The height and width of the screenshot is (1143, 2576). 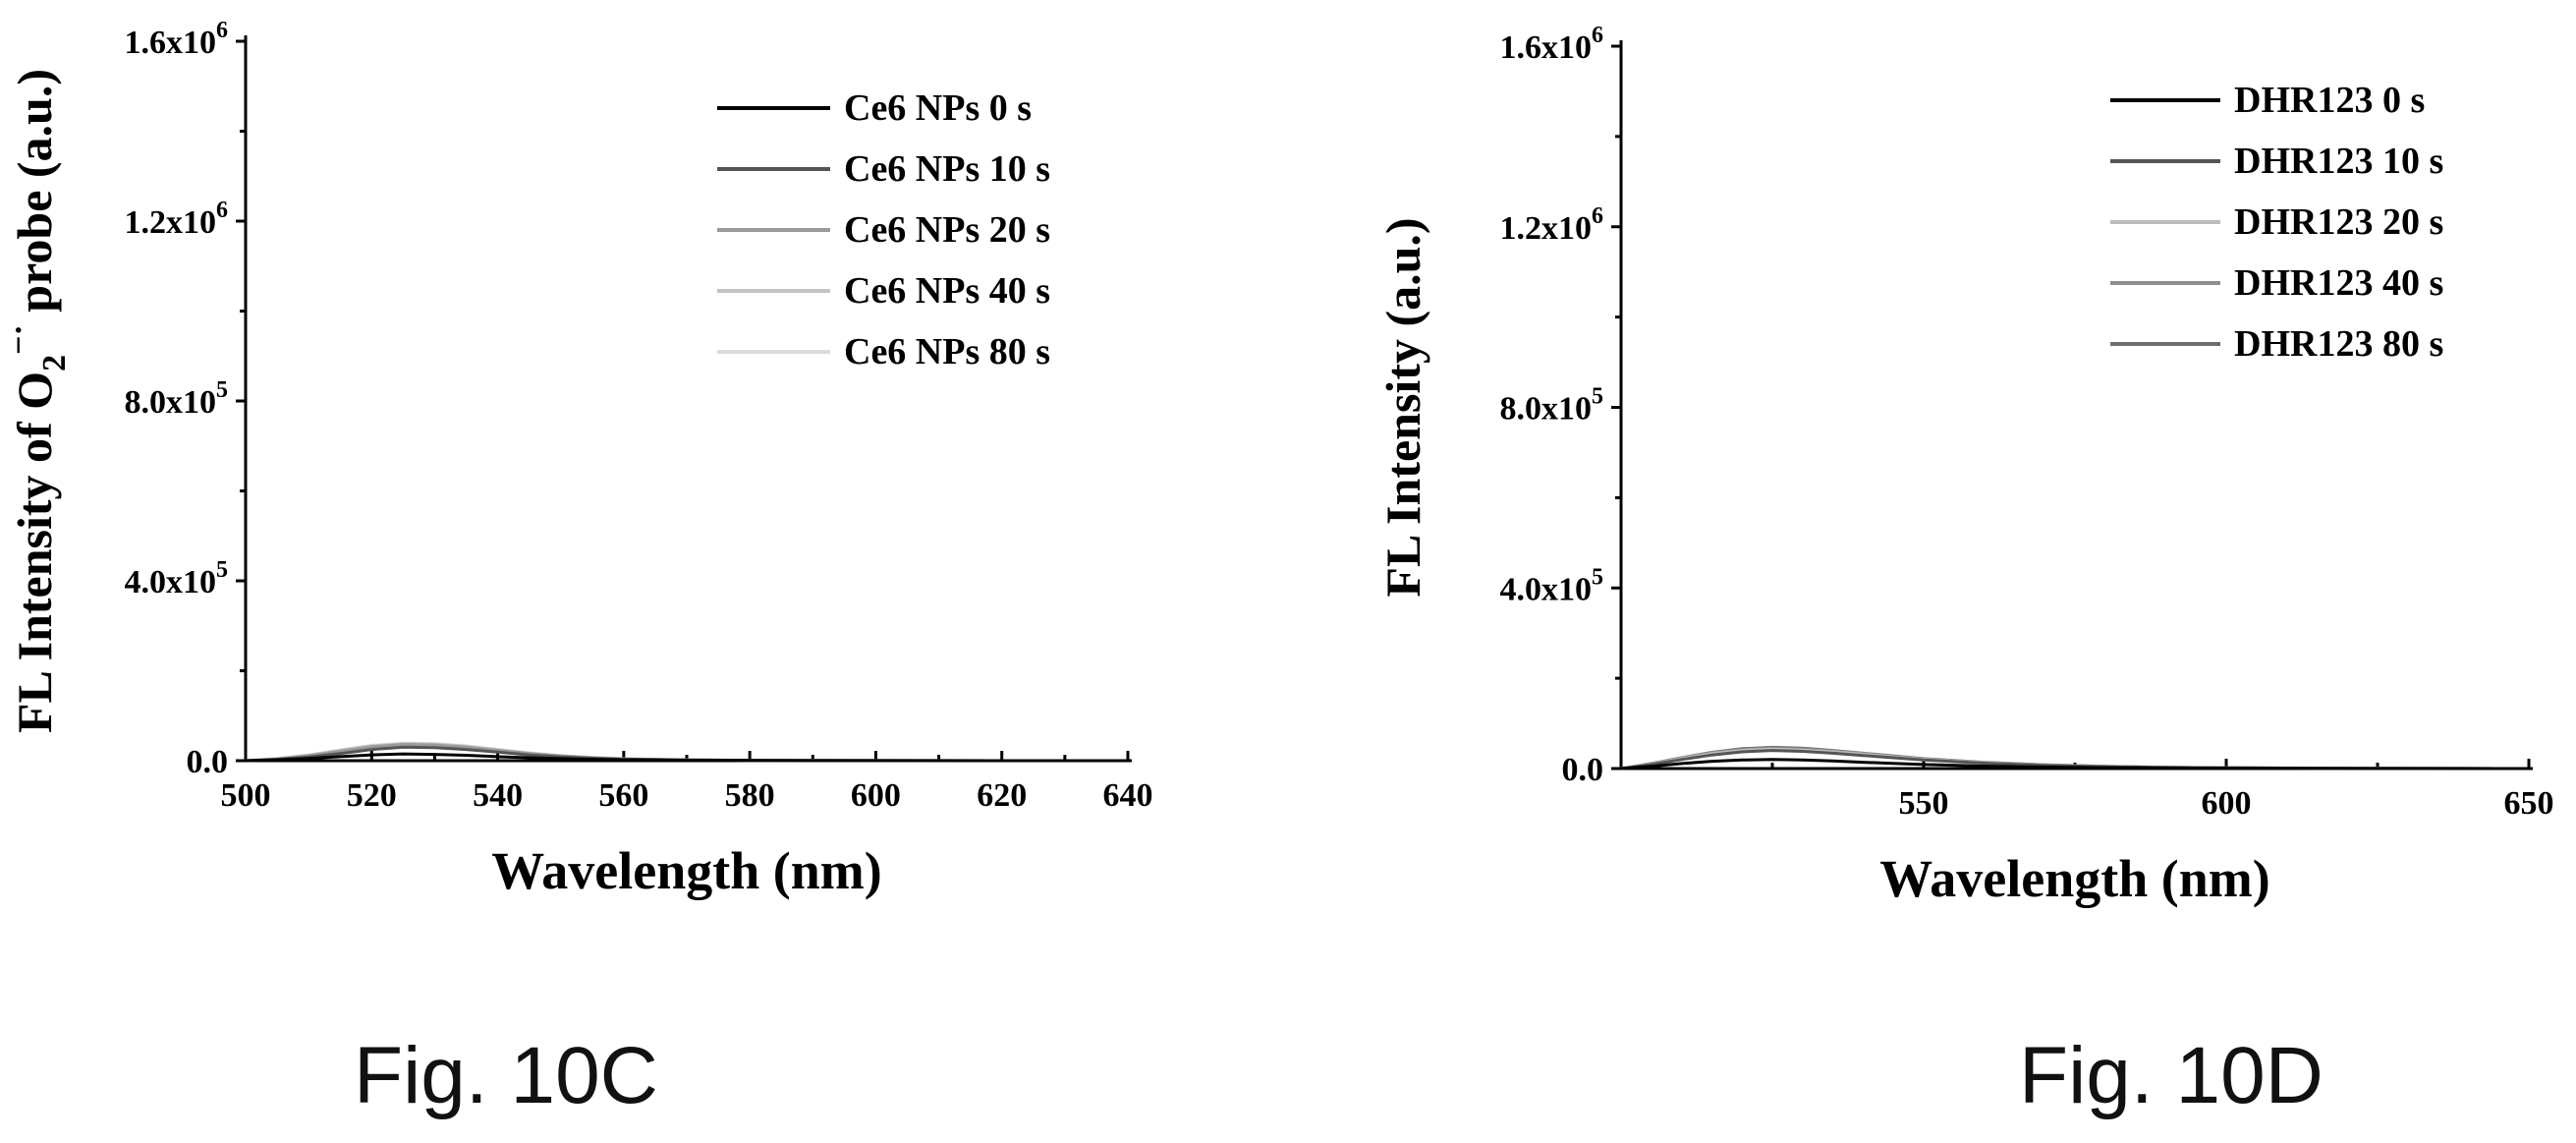 I want to click on x-tick-label: 500, so click(x=246, y=795).